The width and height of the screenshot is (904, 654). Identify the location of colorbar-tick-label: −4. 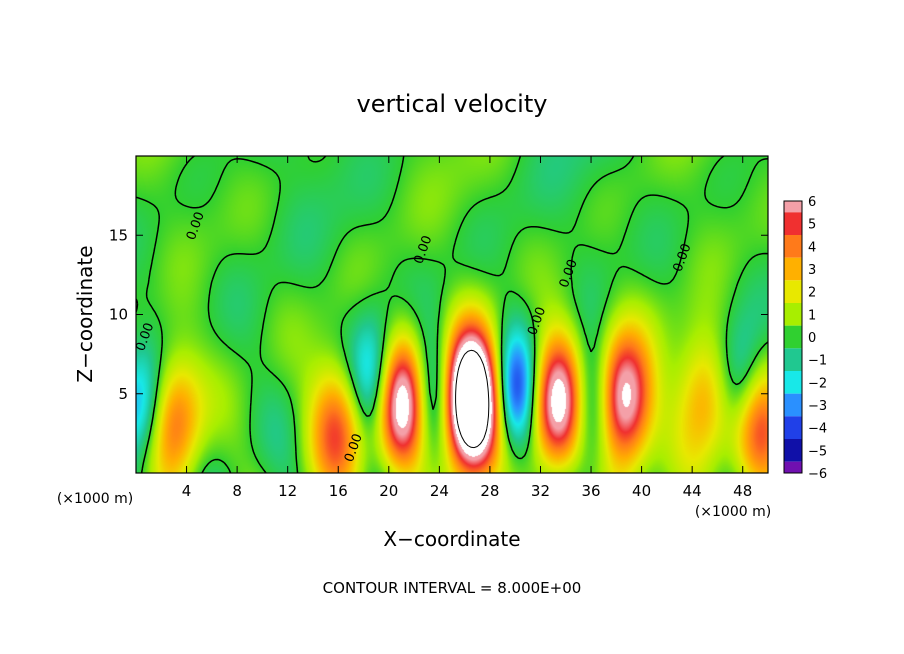
(817, 429).